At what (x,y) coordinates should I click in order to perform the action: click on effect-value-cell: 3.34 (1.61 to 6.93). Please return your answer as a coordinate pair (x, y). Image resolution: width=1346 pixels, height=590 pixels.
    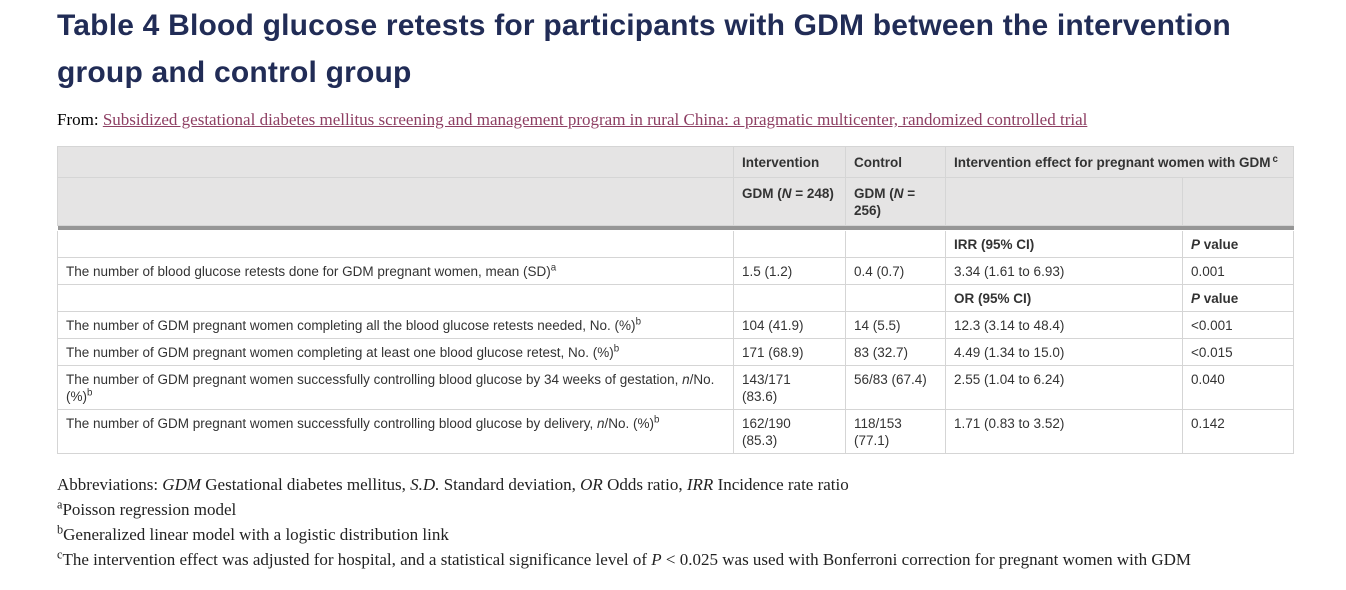
    Looking at the image, I should click on (1064, 271).